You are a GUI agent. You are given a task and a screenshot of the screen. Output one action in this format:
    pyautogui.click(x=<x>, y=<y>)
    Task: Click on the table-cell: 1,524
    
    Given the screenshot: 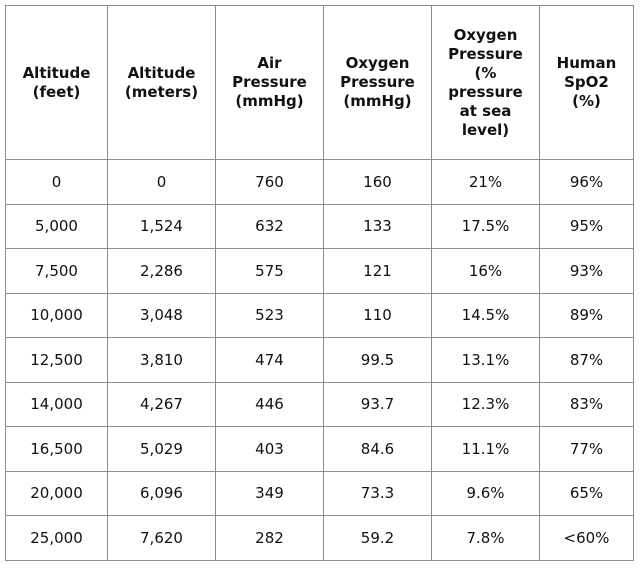 What is the action you would take?
    pyautogui.click(x=161, y=226)
    